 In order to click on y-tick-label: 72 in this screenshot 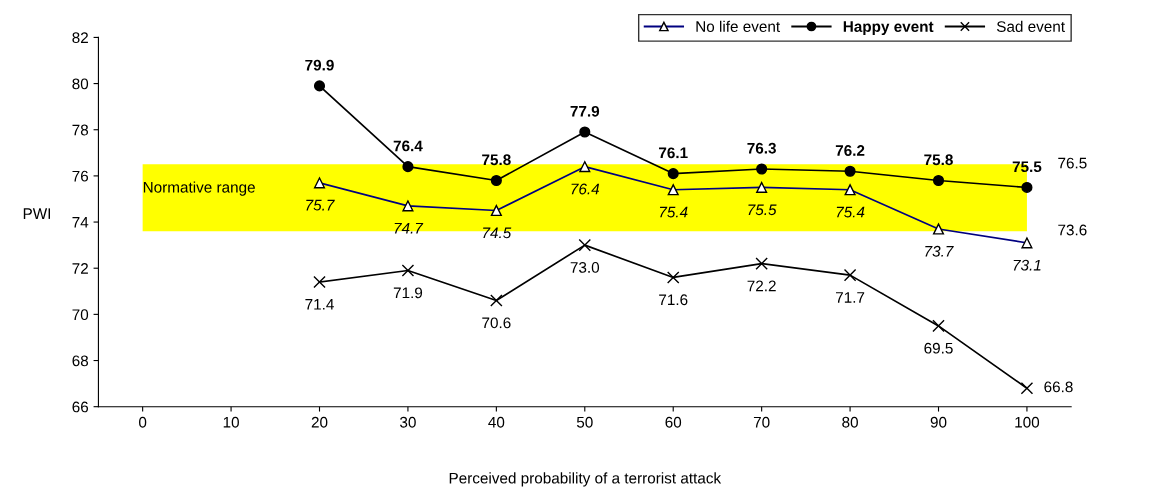, I will do `click(80, 268)`.